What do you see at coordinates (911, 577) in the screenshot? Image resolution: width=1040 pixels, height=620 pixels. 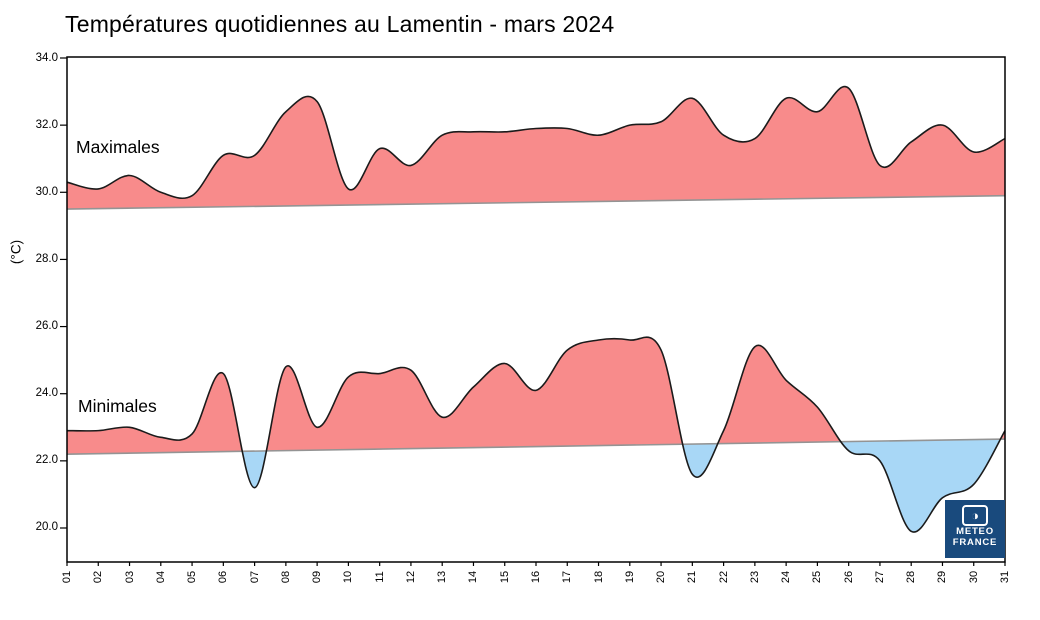 I see `x-tick-label-28: 28` at bounding box center [911, 577].